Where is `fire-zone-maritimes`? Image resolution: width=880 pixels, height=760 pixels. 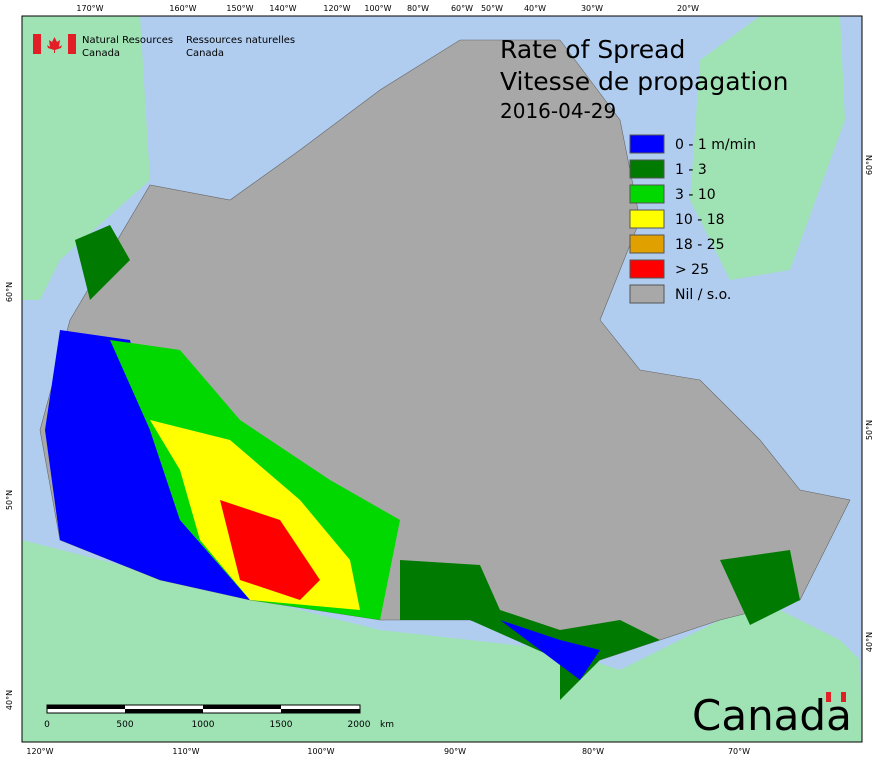 fire-zone-maritimes is located at coordinates (760, 587).